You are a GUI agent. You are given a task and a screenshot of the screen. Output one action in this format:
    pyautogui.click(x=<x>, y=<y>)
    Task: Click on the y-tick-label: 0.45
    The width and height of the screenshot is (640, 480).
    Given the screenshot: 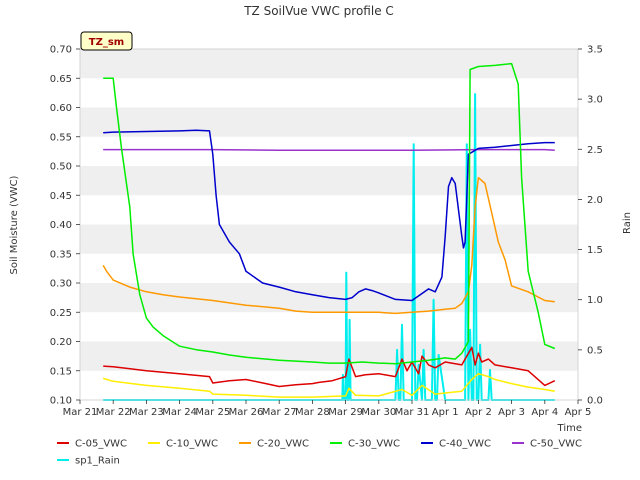 What is the action you would take?
    pyautogui.click(x=61, y=196)
    